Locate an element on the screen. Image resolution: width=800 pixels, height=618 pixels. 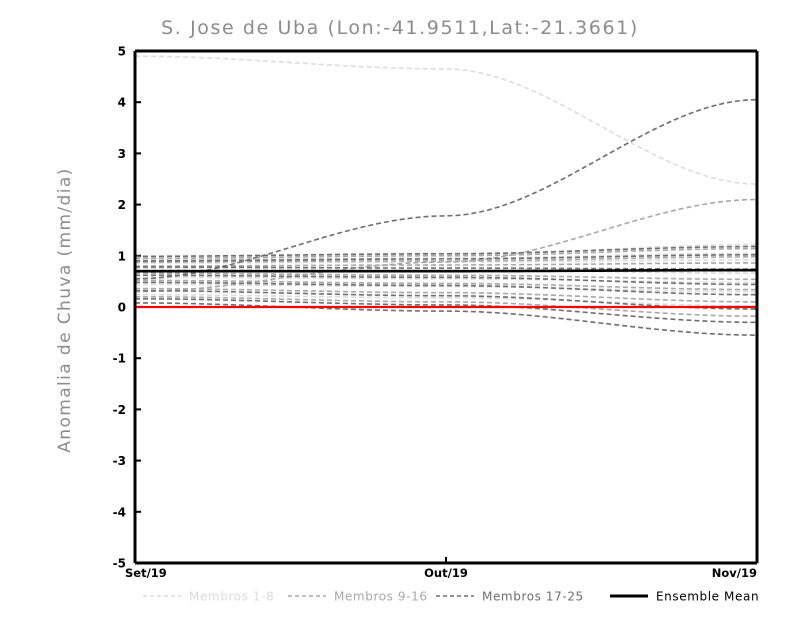
legend-label: Membros 17-25 is located at coordinates (533, 597).